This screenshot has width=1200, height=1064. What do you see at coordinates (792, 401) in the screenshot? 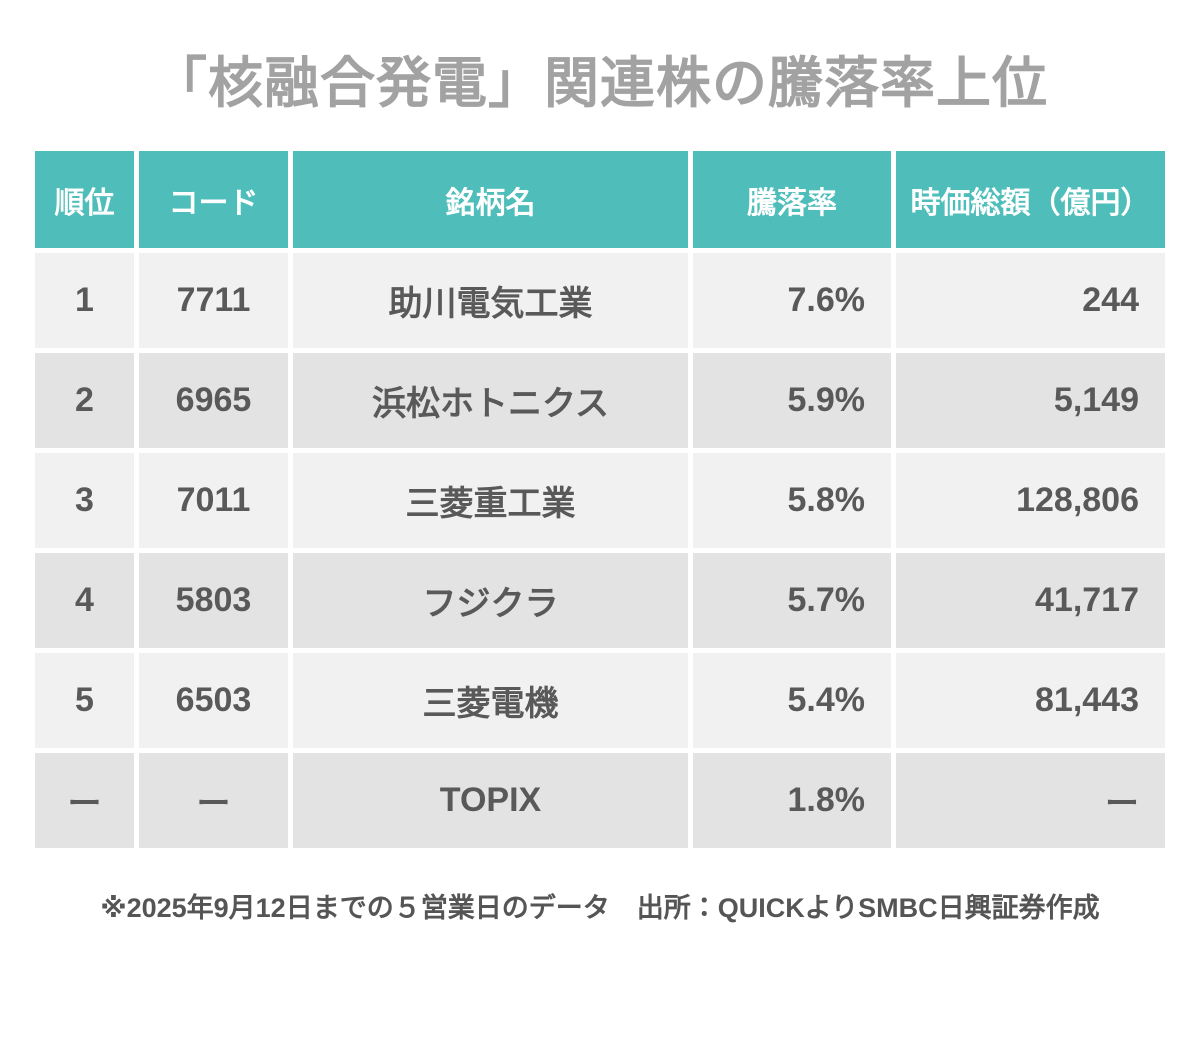
I see `cell-change: 5.9%` at bounding box center [792, 401].